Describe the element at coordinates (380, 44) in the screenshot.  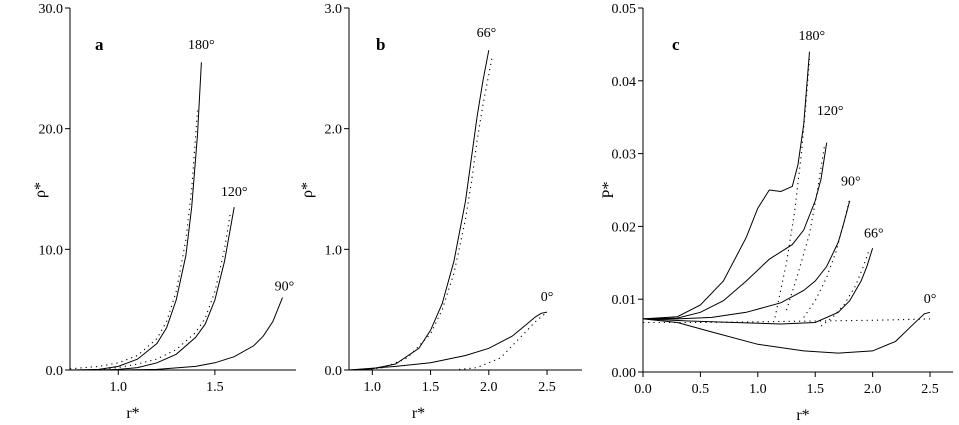
I see `panel-letter: b` at that location.